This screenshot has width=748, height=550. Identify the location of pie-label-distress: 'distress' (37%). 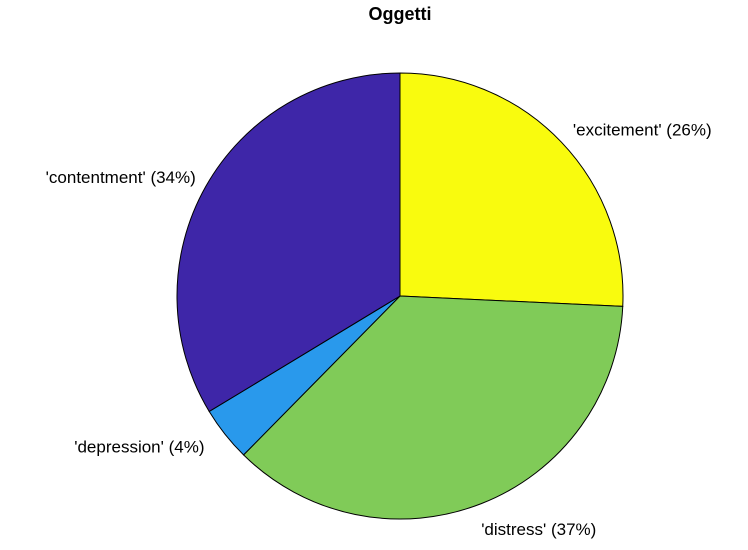
(538, 529).